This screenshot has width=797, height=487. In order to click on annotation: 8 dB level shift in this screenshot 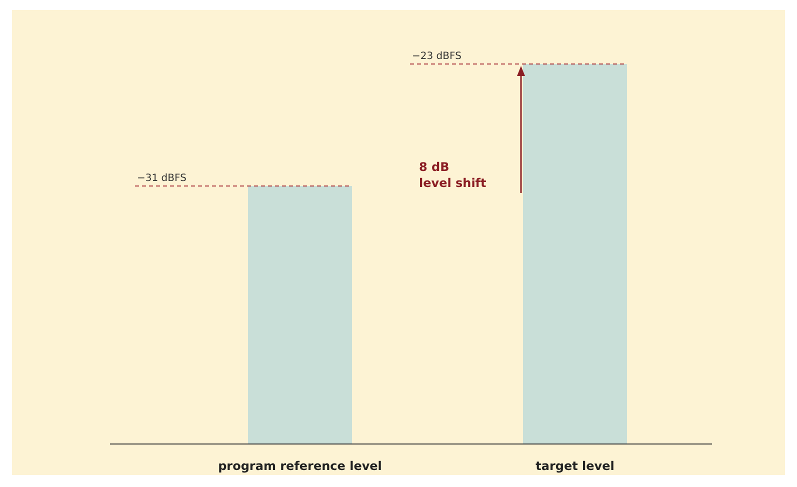, I will do `click(453, 175)`.